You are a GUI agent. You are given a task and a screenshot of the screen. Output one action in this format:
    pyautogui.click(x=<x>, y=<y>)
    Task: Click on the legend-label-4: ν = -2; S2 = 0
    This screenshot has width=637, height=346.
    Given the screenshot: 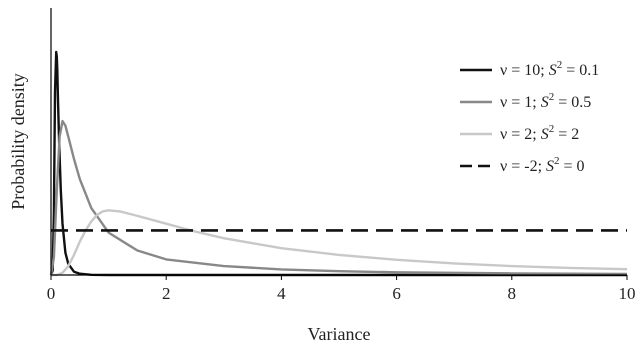 What is the action you would take?
    pyautogui.click(x=542, y=165)
    